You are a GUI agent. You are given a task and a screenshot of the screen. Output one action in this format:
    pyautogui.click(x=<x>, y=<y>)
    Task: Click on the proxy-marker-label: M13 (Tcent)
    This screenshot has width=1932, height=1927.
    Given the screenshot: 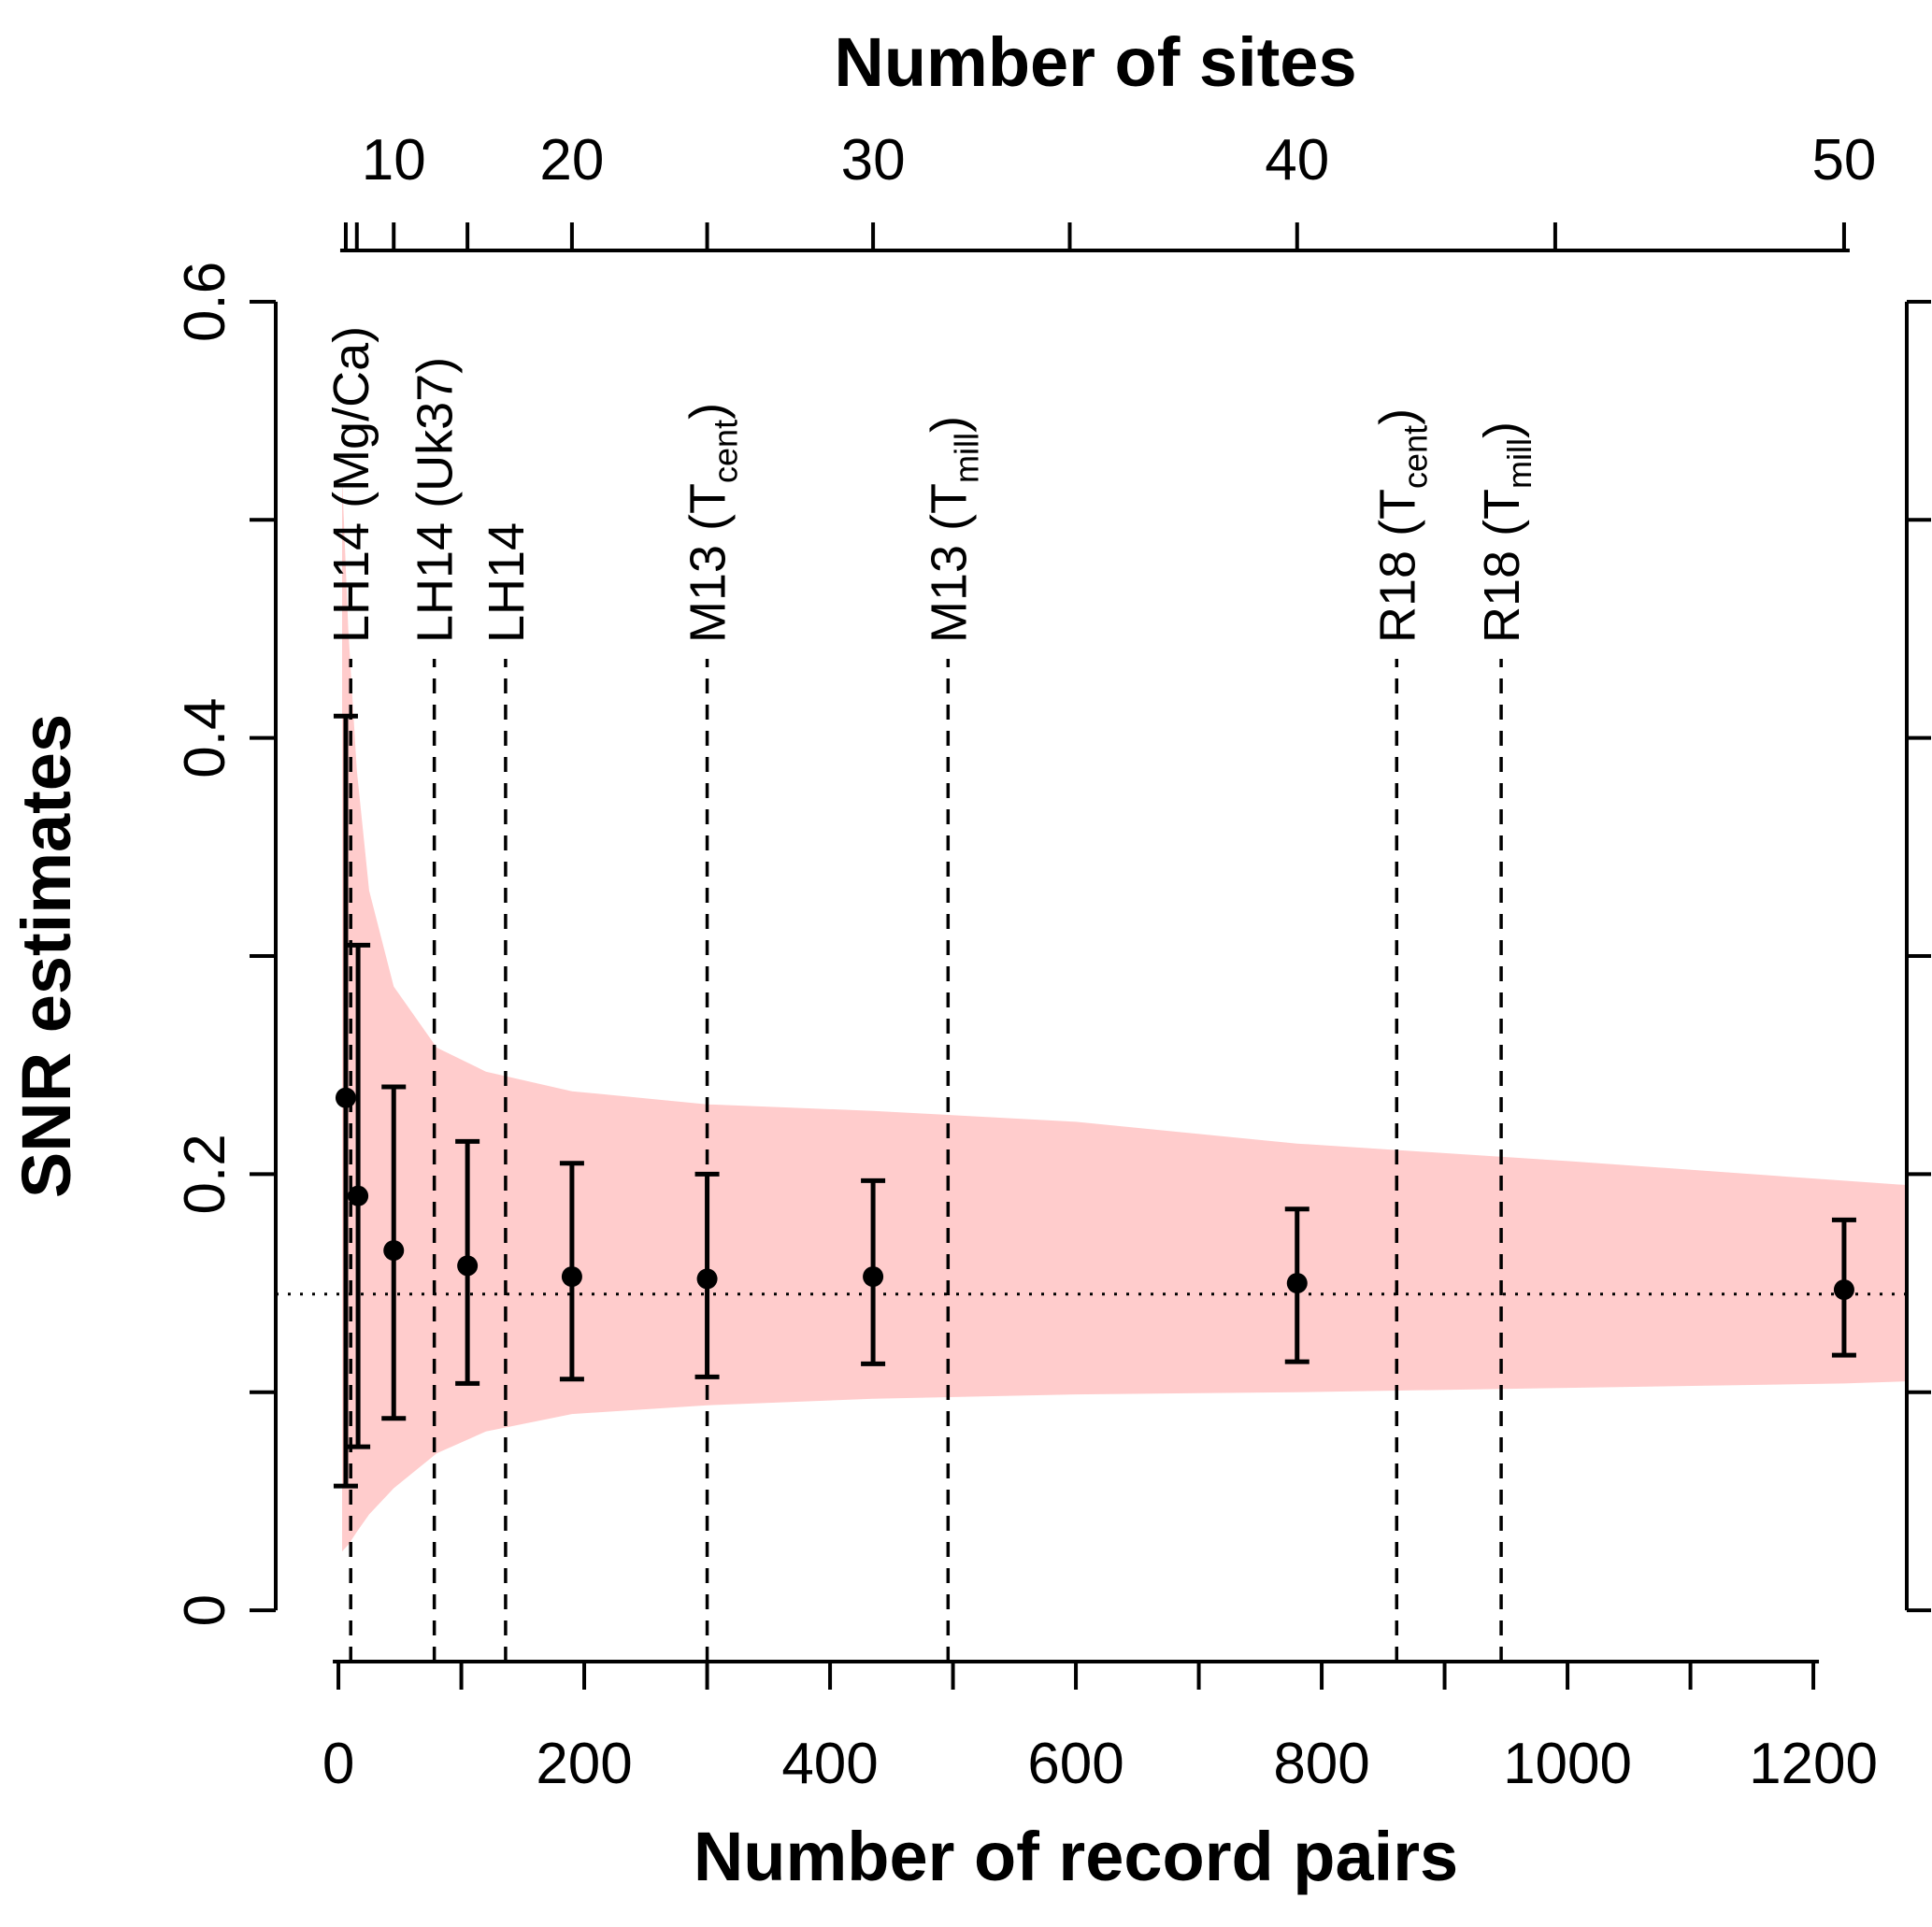 What is the action you would take?
    pyautogui.click(x=712, y=523)
    